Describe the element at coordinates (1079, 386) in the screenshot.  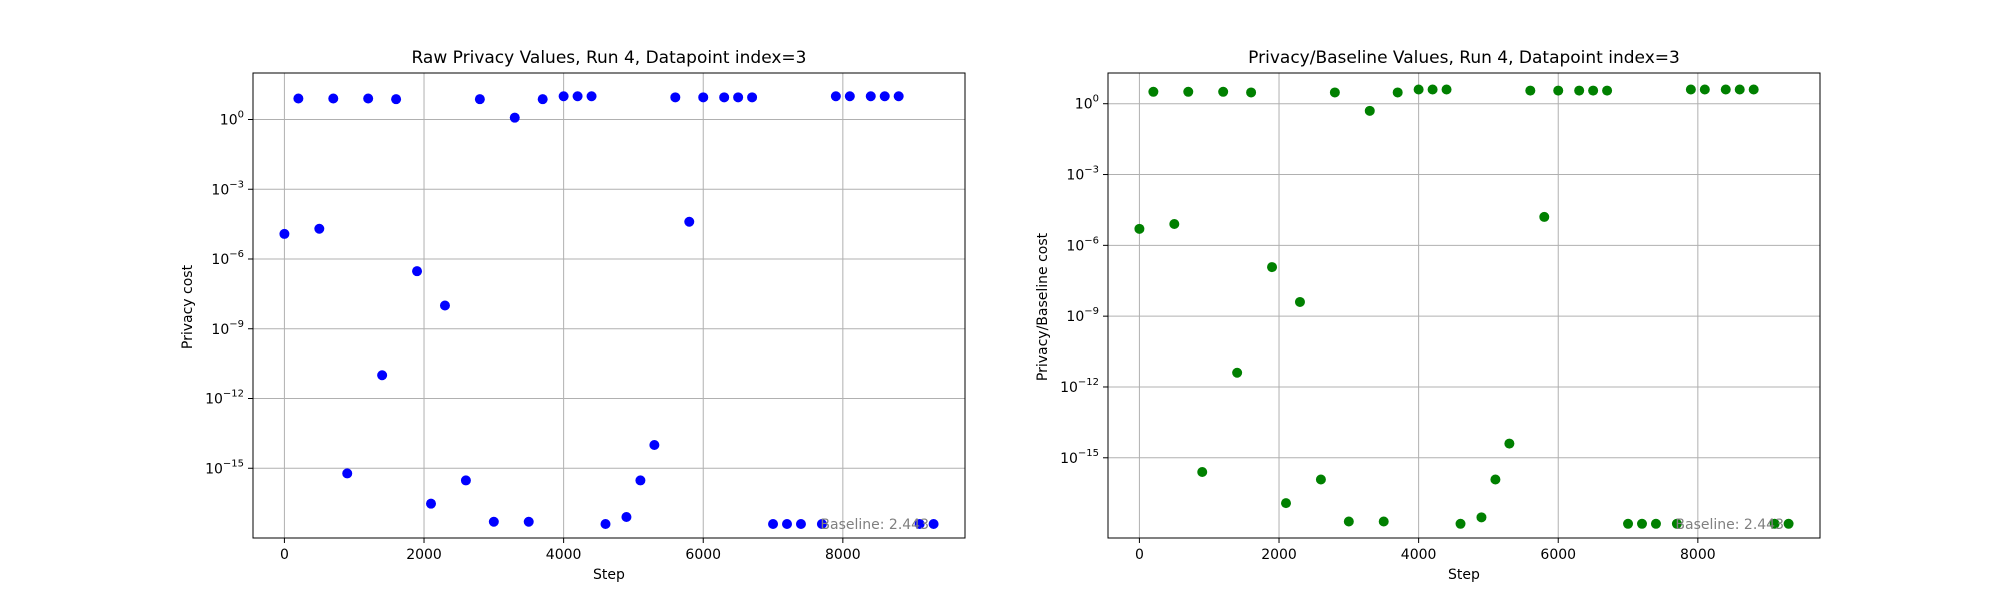
I see `y-tick-label: 10⁻¹²` at that location.